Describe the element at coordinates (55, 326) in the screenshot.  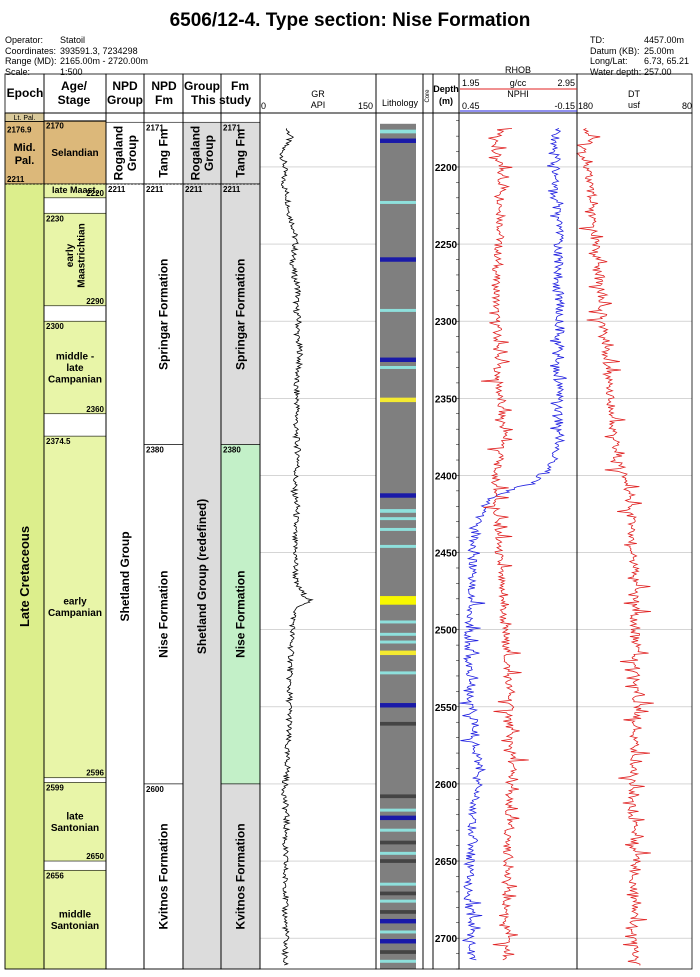
I see `stage-top-depth: 2300` at that location.